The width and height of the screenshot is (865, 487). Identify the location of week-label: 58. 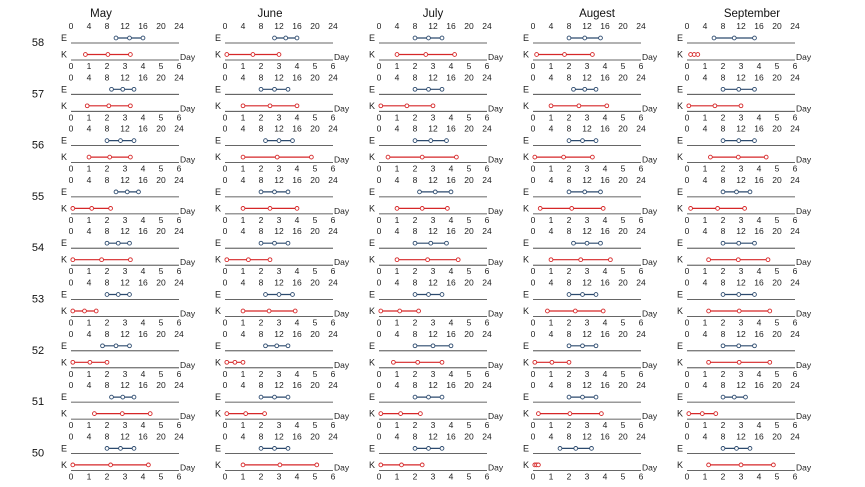
(38, 43).